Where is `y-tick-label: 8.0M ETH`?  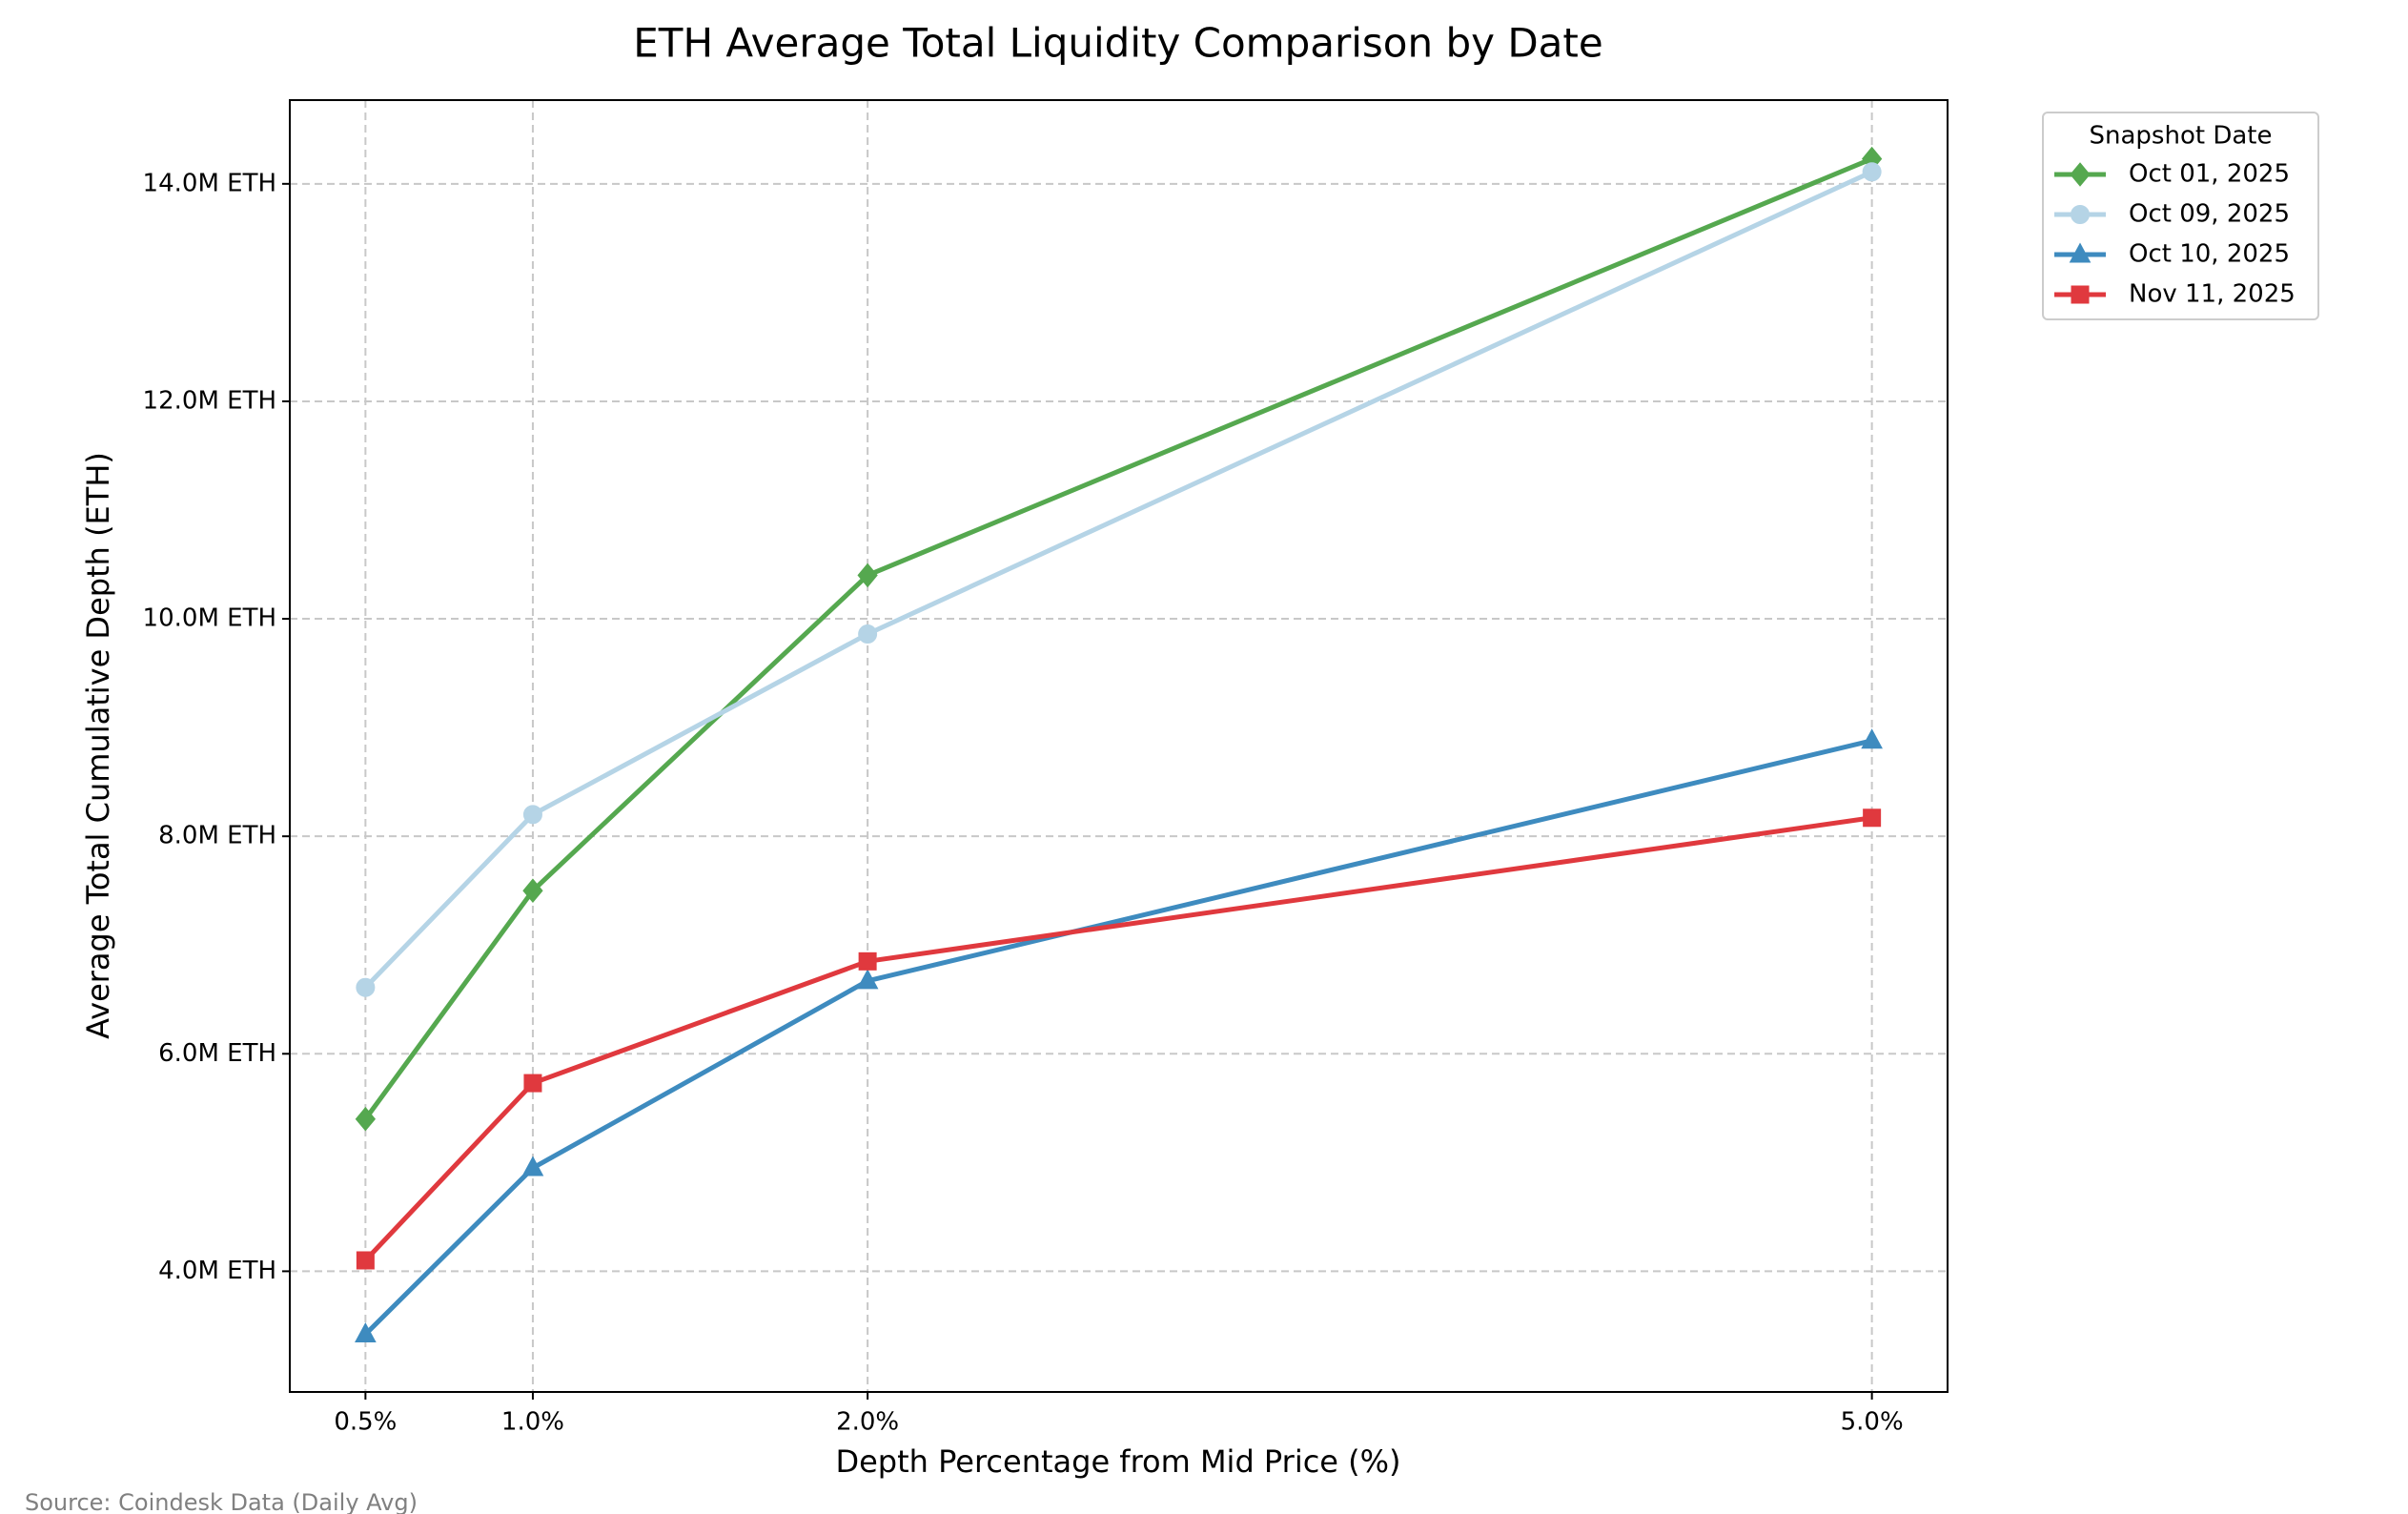 y-tick-label: 8.0M ETH is located at coordinates (217, 836).